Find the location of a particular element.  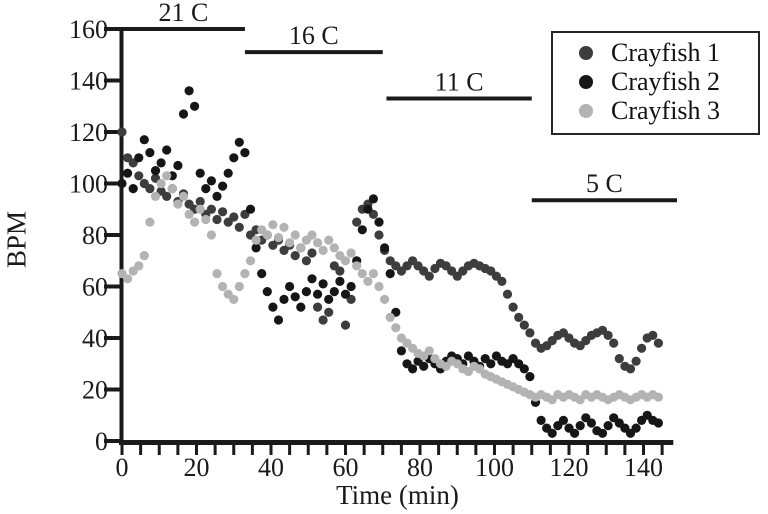

legend-item-crayfish-2: Crayfish 2 is located at coordinates (658, 81).